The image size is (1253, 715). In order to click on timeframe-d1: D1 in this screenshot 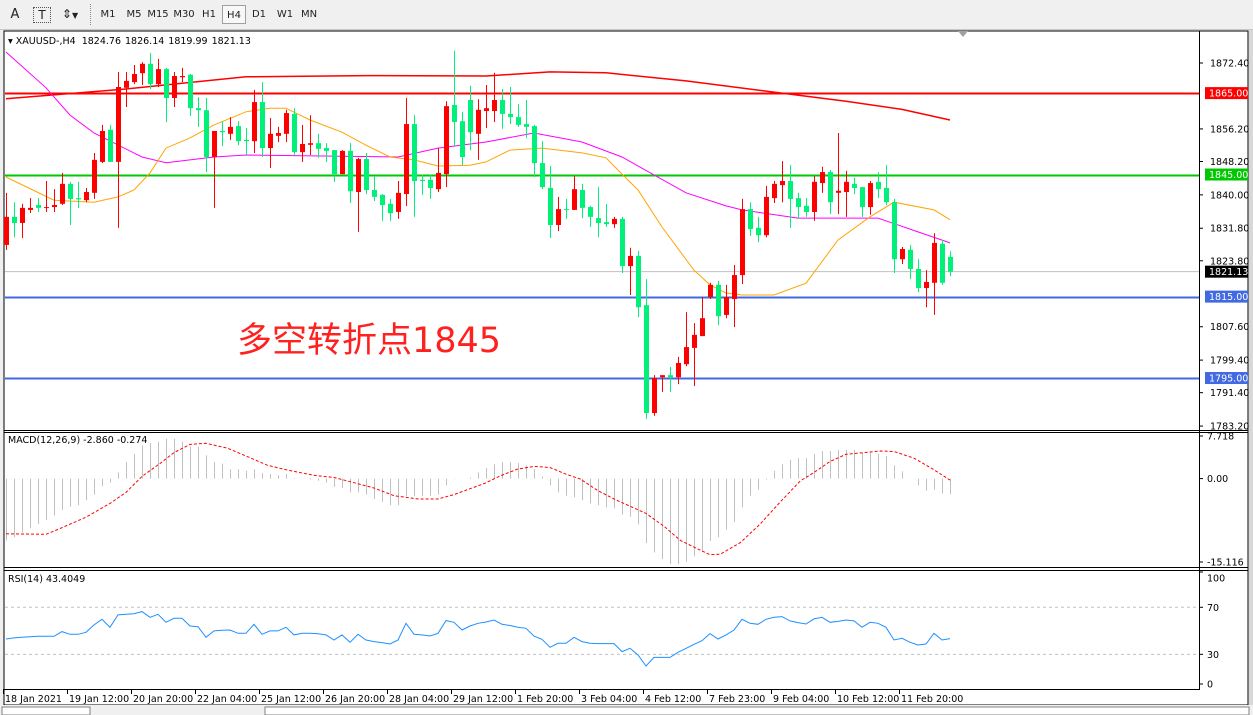, I will do `click(259, 14)`.